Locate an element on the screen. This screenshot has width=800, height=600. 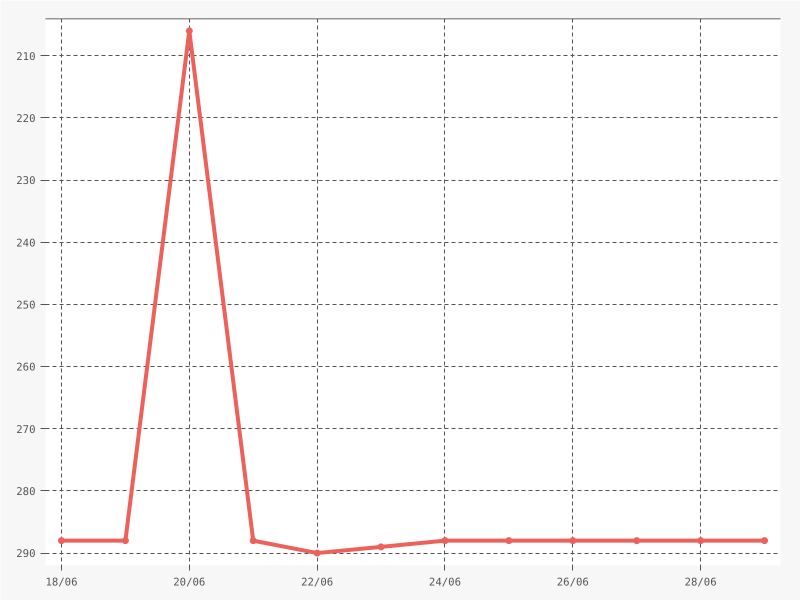
y-tick-label: 260 is located at coordinates (26, 367).